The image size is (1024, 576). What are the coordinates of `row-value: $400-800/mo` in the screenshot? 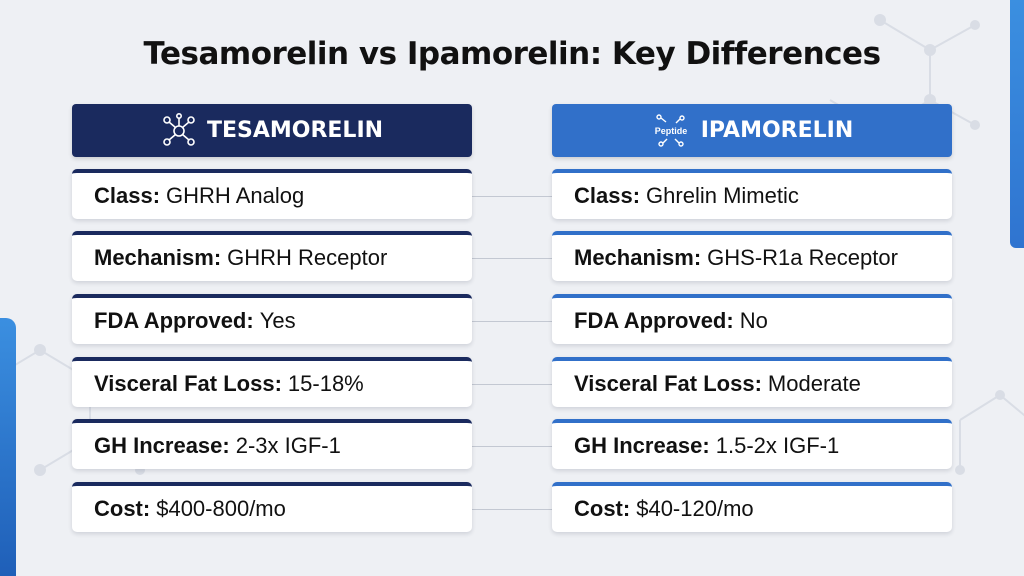 It's located at (221, 508).